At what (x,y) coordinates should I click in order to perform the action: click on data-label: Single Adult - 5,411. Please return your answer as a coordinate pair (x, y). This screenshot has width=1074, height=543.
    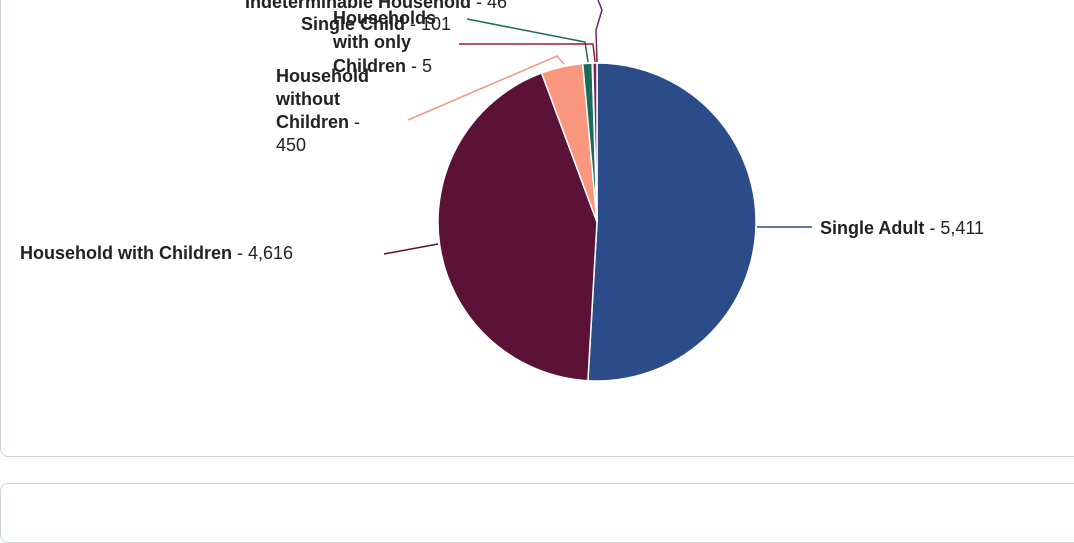
    Looking at the image, I should click on (902, 228).